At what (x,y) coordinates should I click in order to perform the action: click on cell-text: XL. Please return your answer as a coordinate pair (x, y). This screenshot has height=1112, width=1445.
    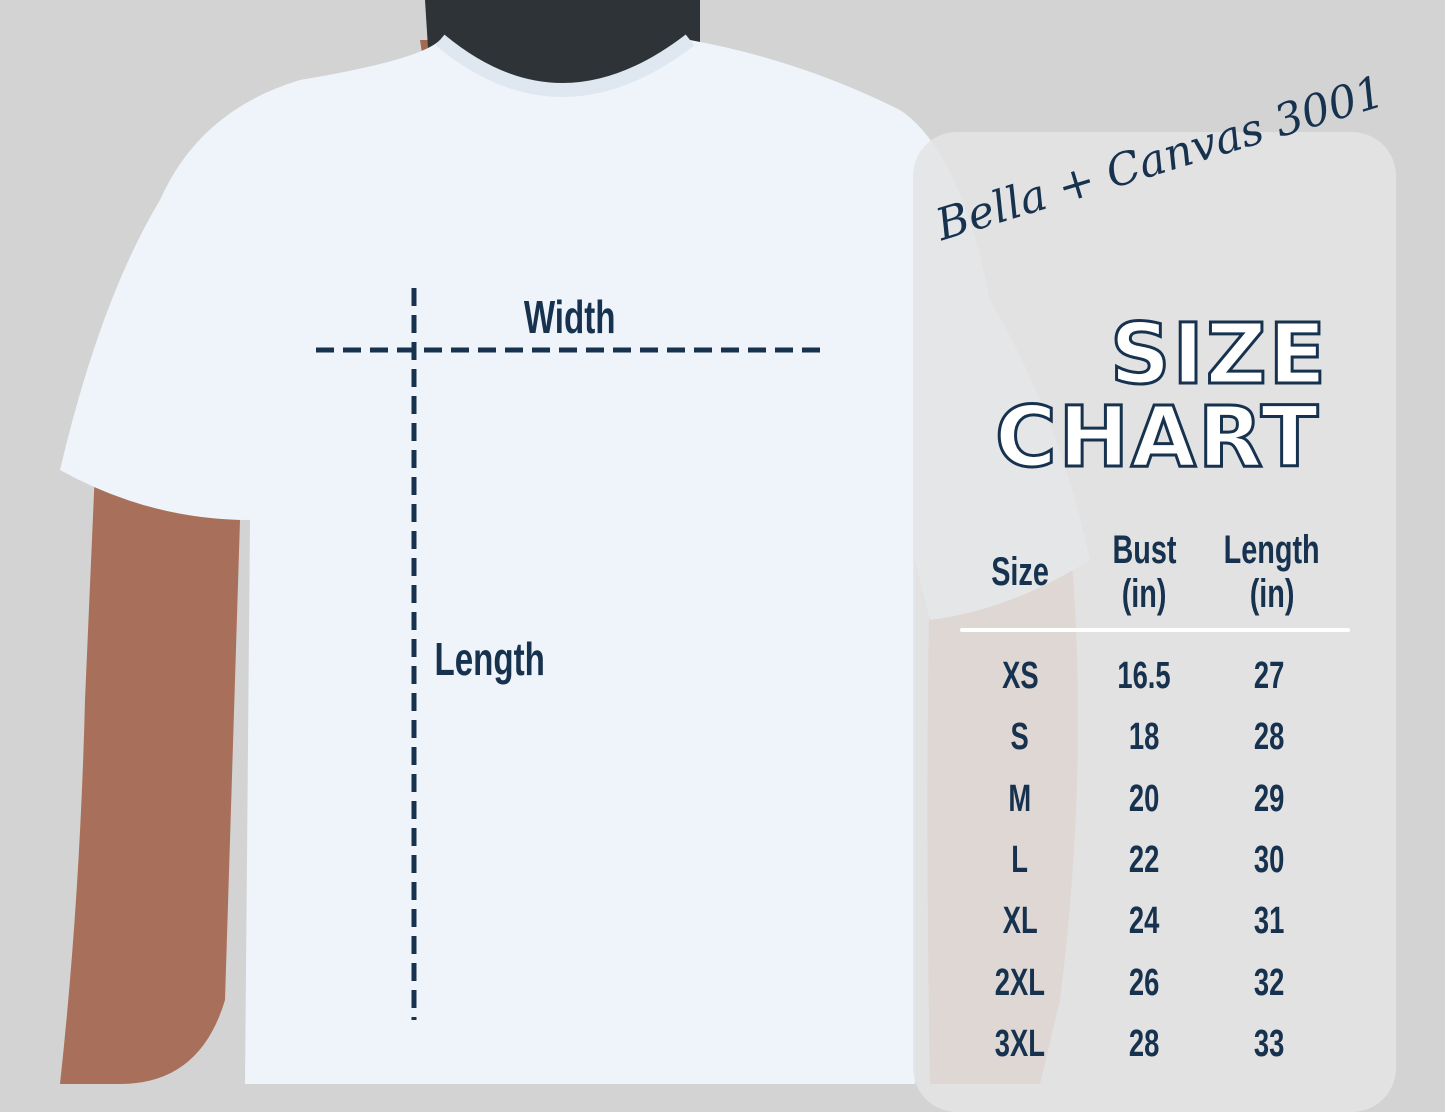
    Looking at the image, I should click on (1020, 921).